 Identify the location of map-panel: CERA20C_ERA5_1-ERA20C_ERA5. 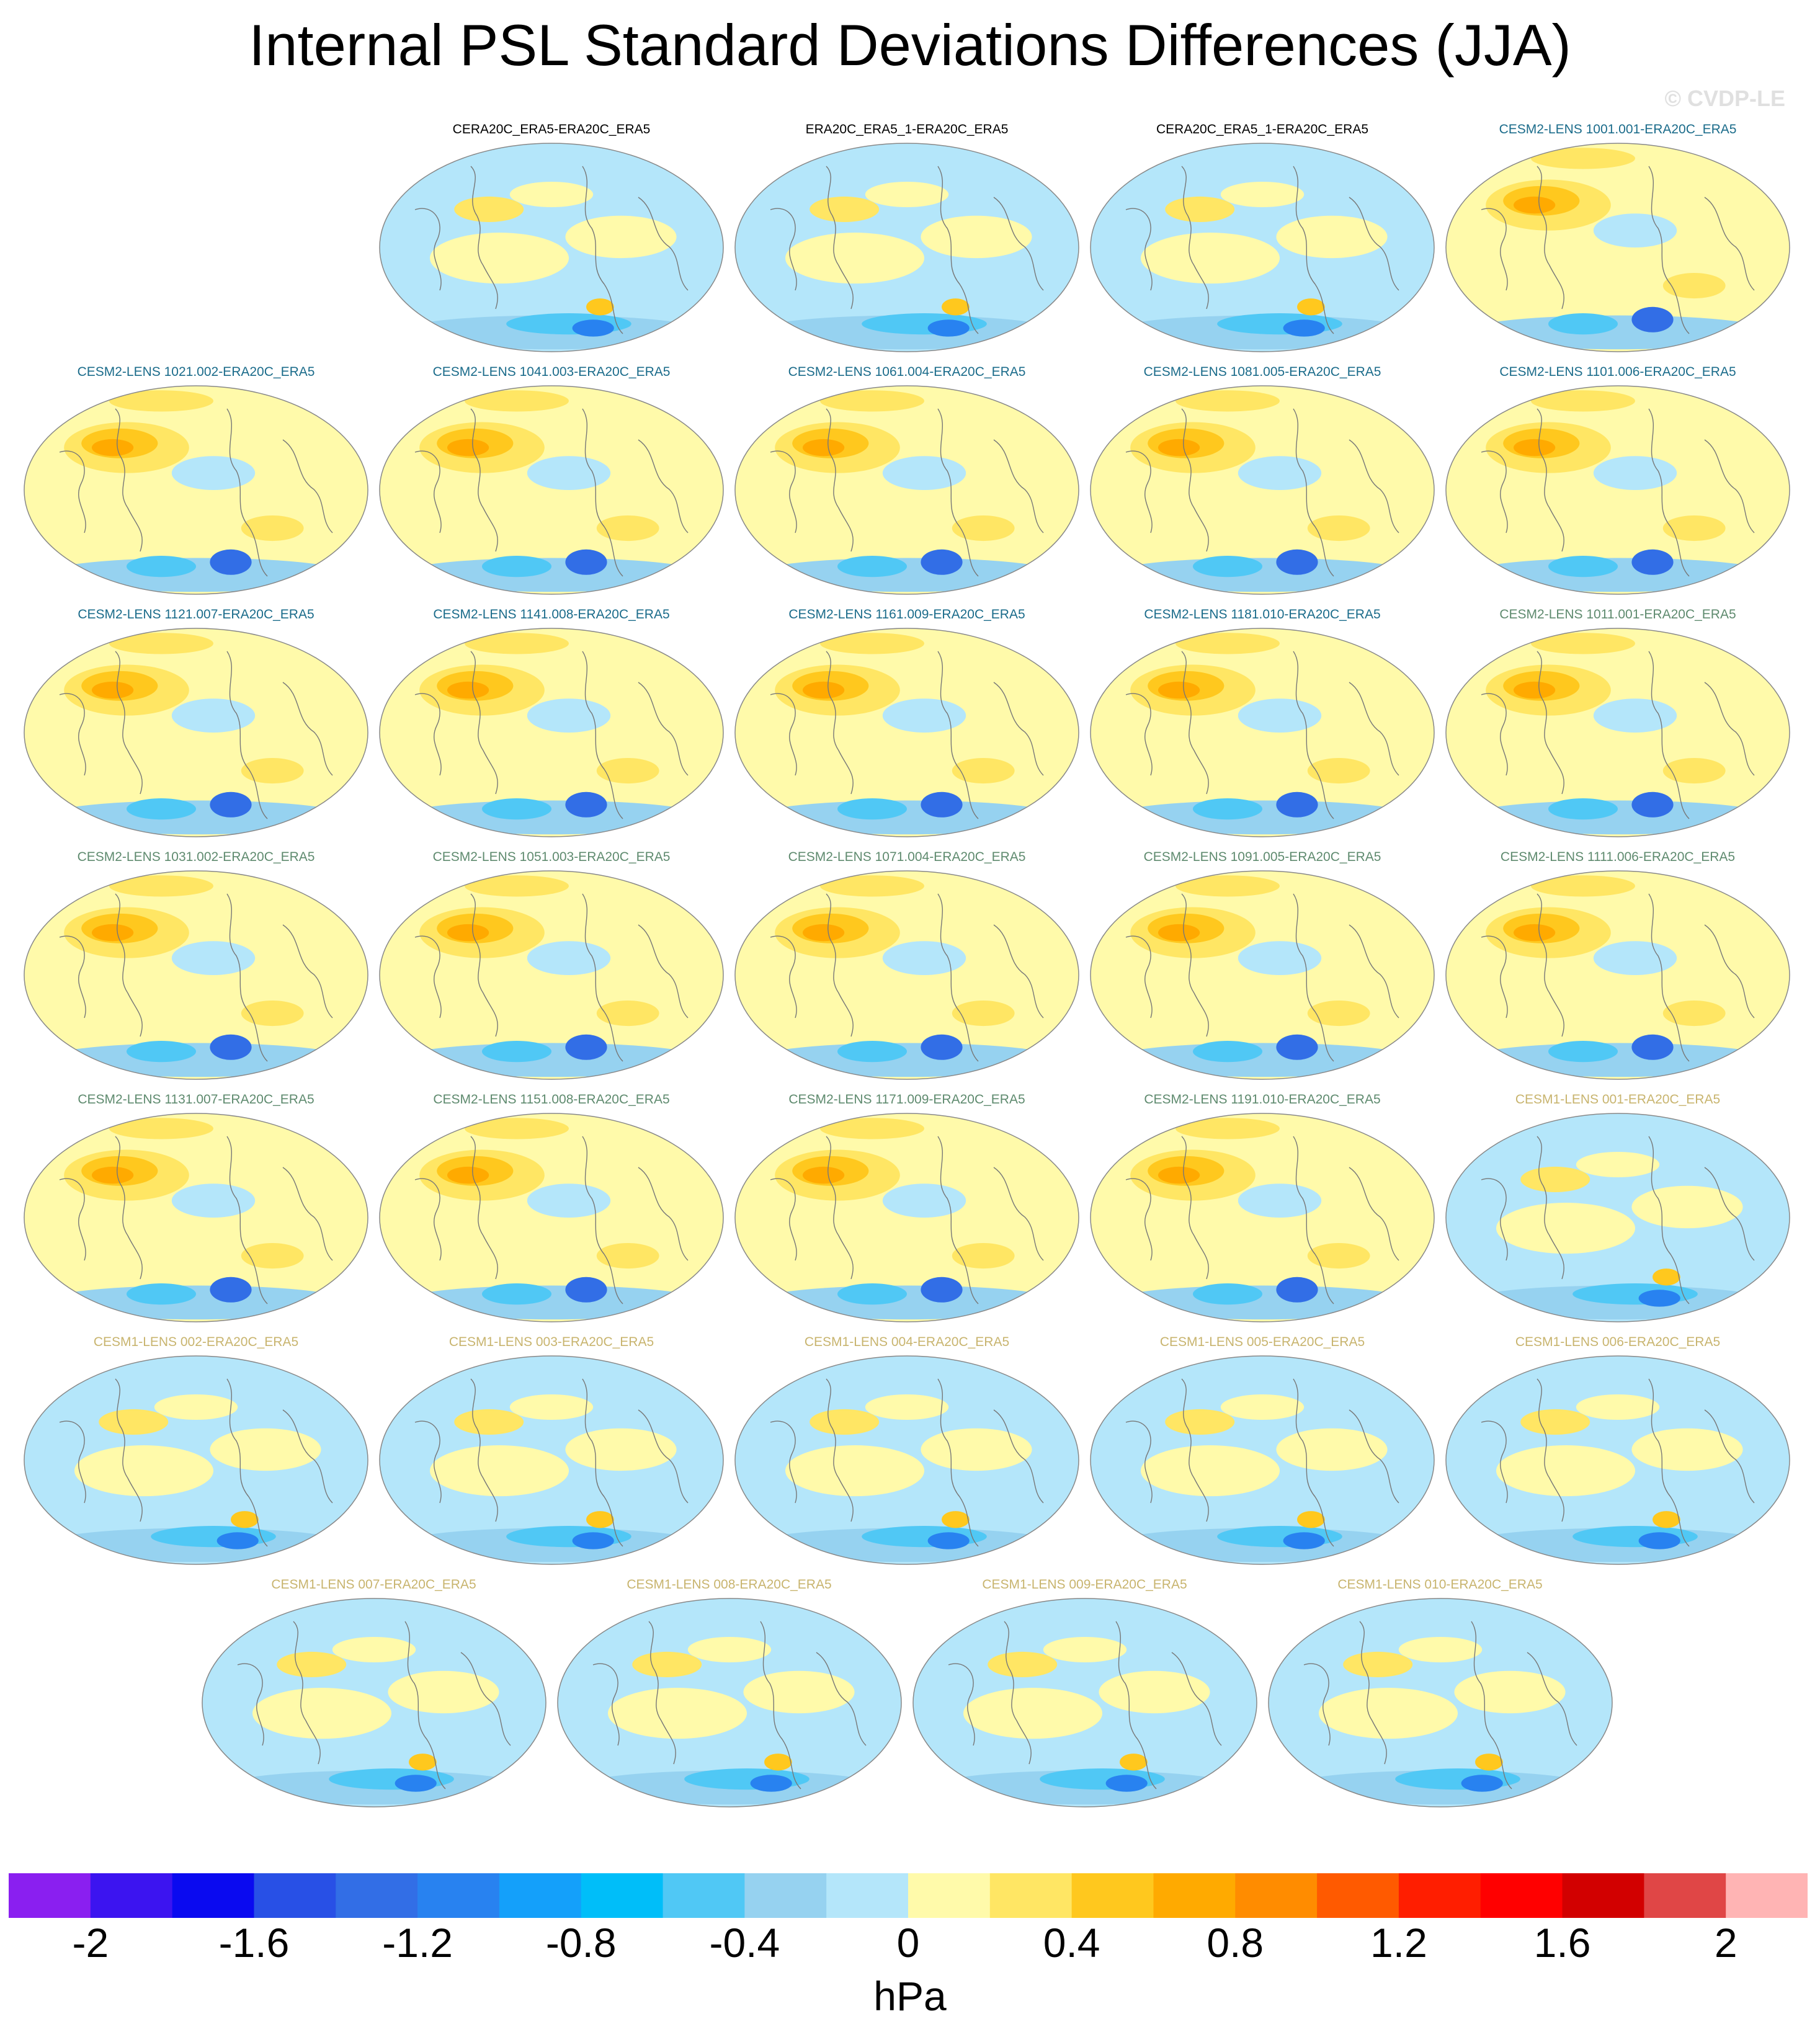
(1262, 238).